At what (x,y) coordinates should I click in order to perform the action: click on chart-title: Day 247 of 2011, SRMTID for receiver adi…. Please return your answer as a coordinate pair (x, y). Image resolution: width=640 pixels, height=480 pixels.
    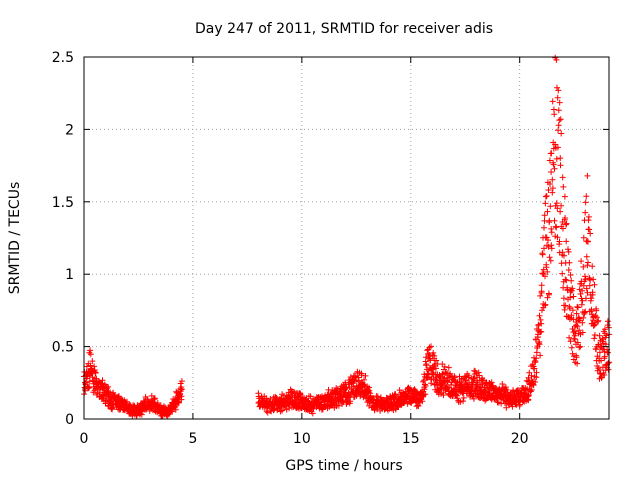
    Looking at the image, I should click on (344, 29).